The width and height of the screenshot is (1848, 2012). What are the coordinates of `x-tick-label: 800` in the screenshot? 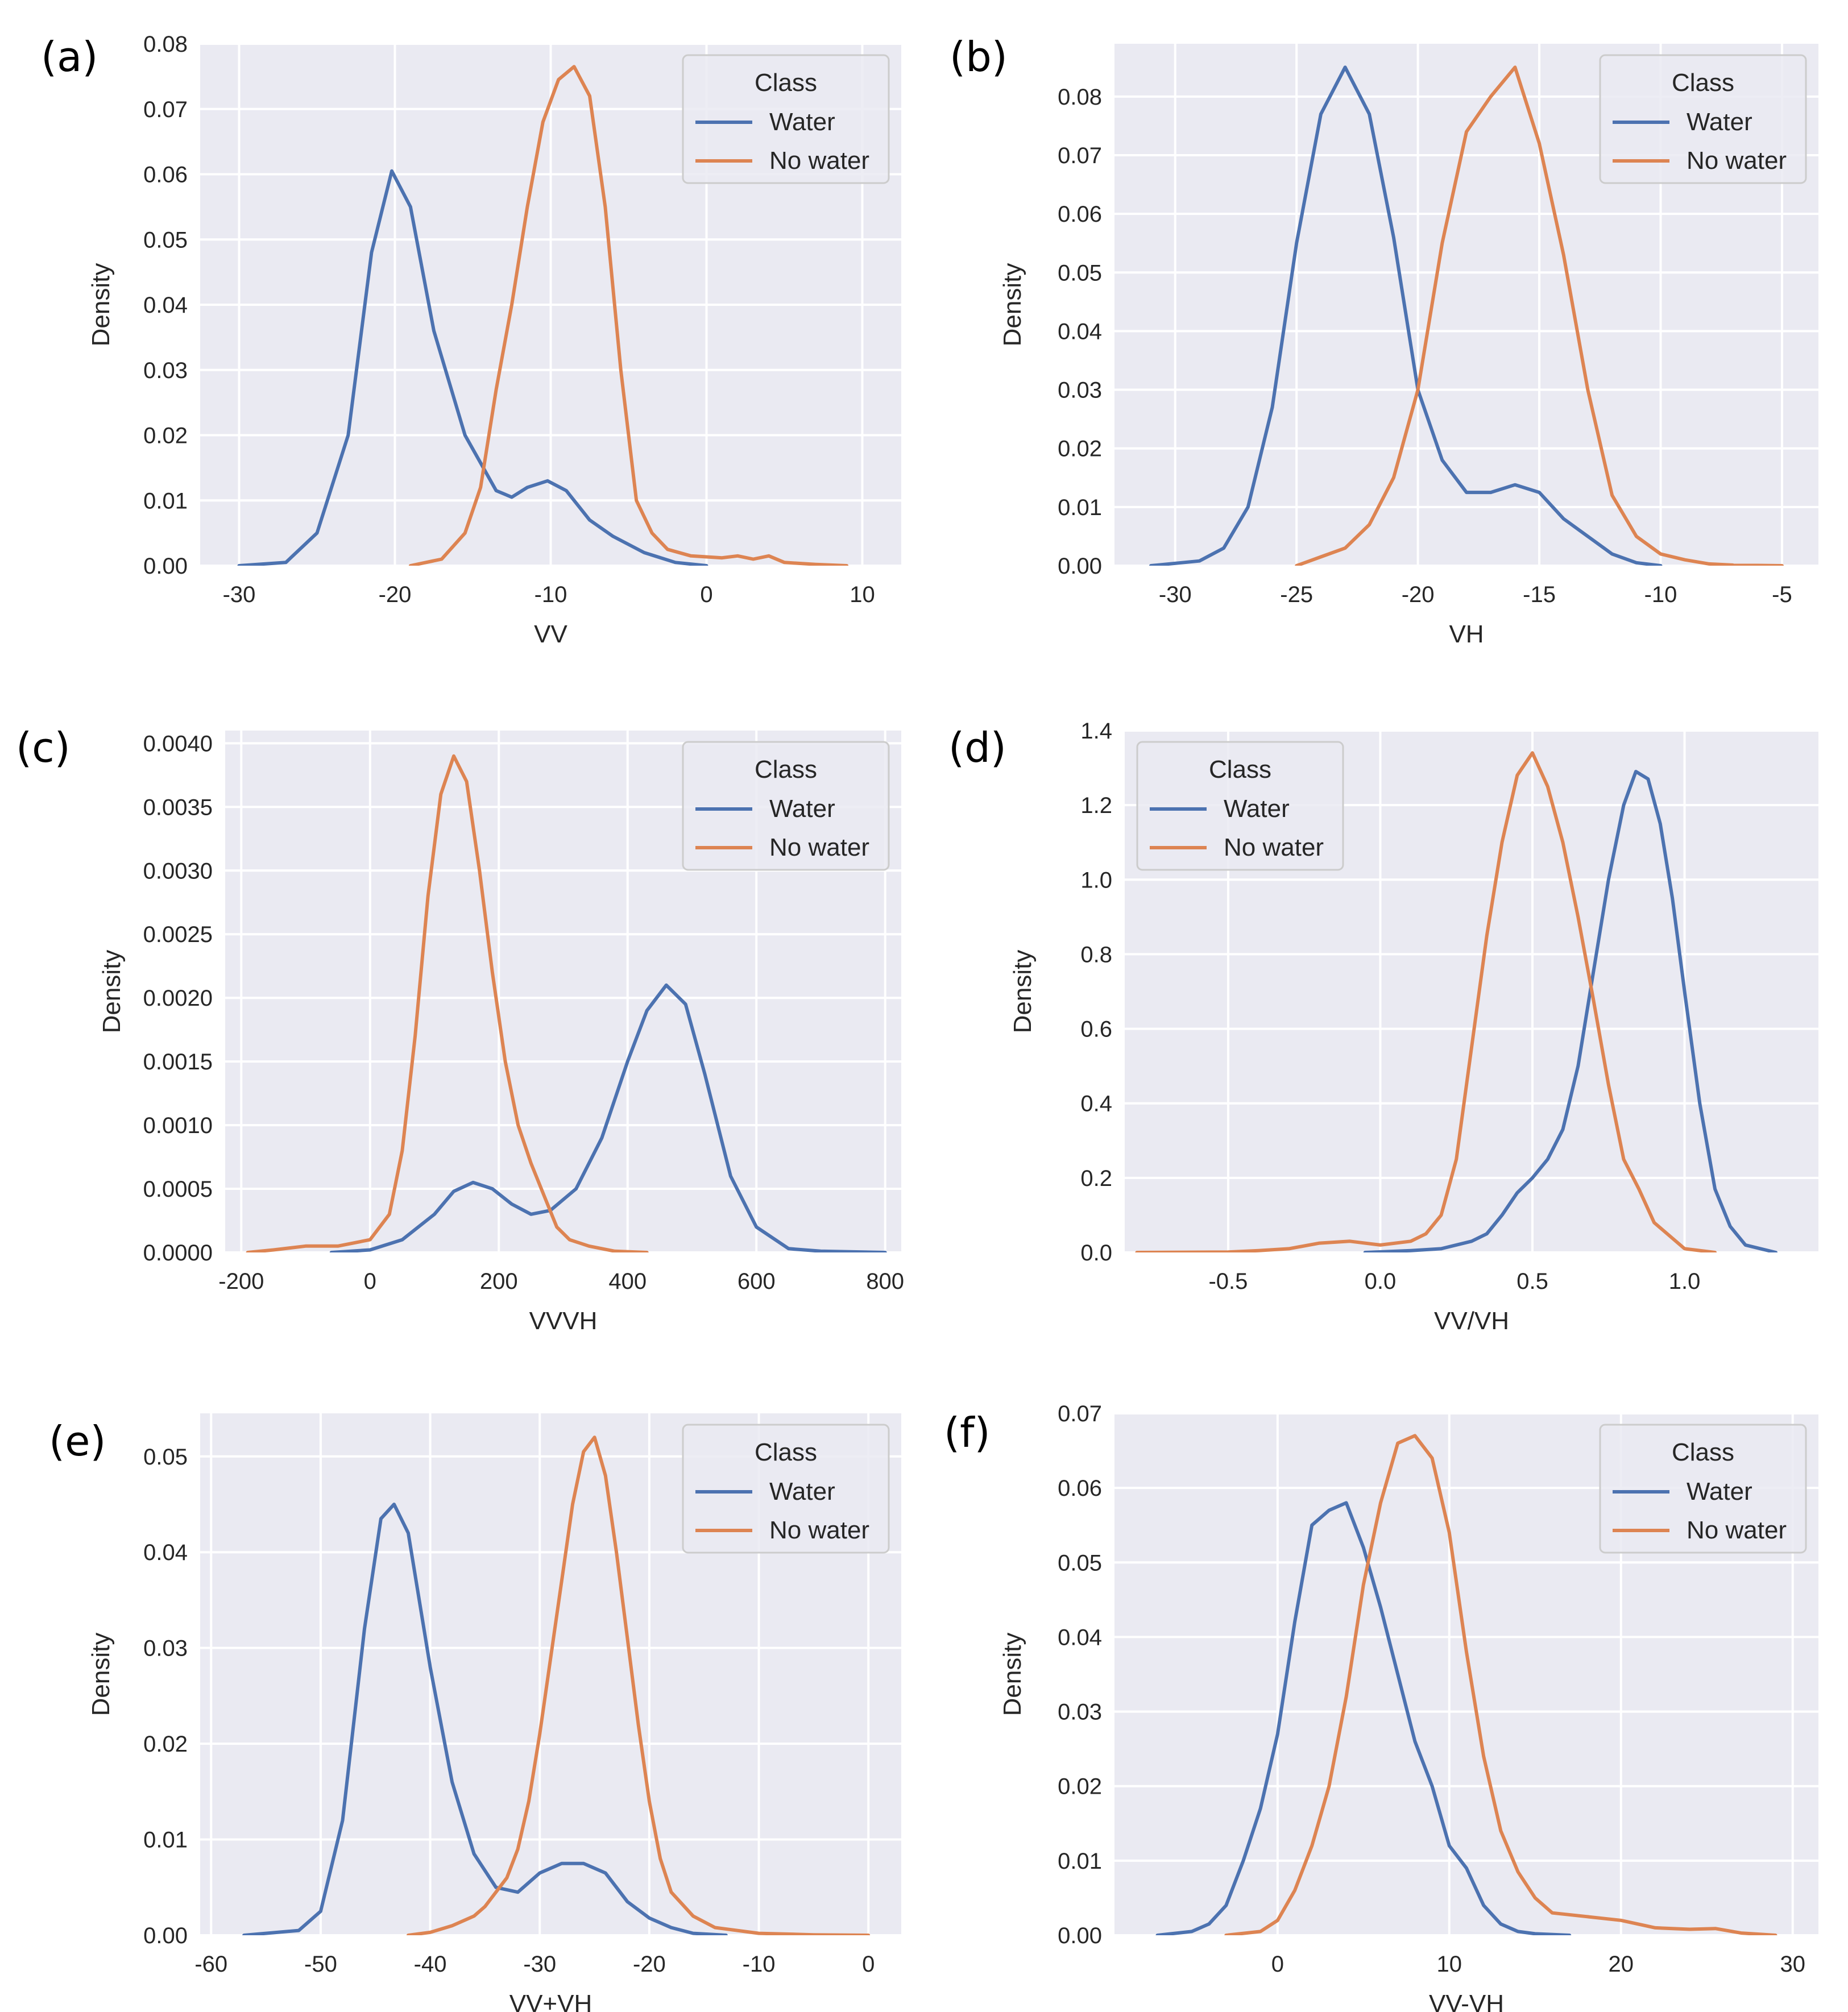 It's located at (885, 1281).